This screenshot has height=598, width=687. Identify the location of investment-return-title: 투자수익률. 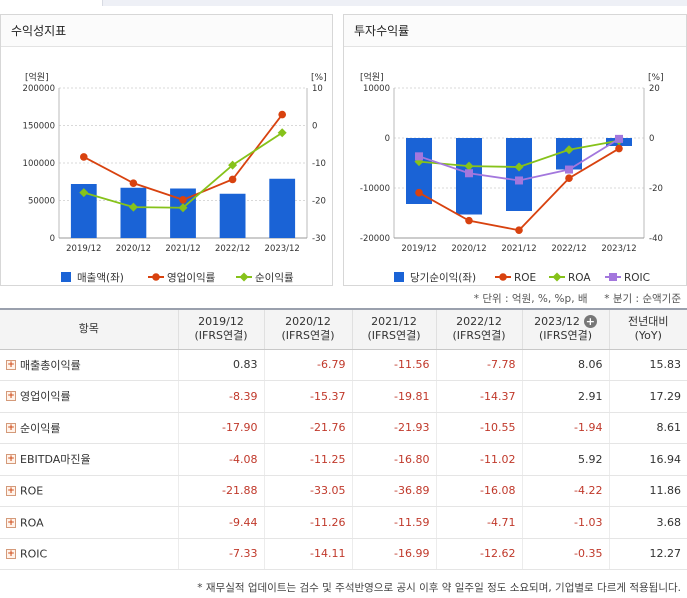
(515, 31).